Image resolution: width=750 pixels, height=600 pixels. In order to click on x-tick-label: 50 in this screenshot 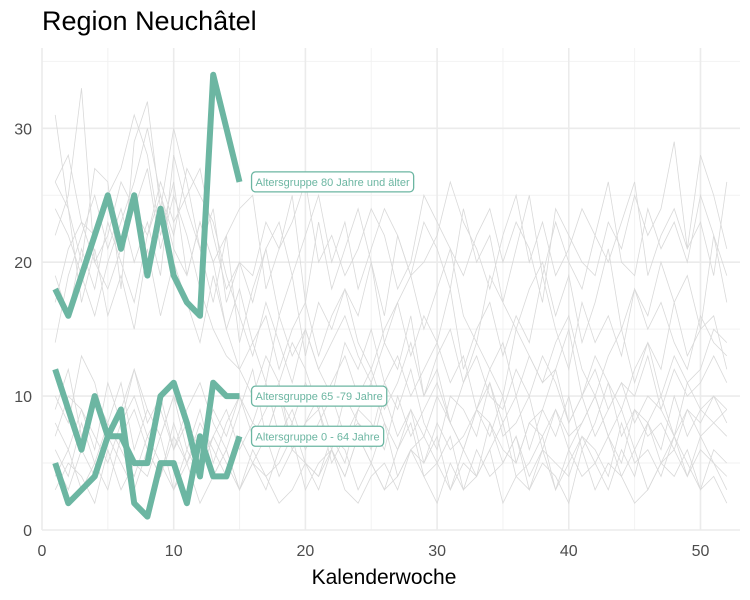, I will do `click(701, 551)`.